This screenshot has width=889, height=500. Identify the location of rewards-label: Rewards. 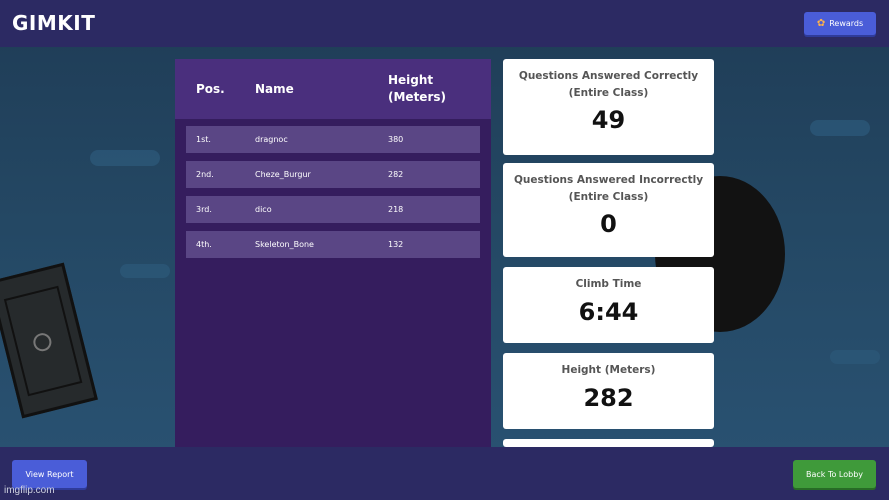
(846, 23).